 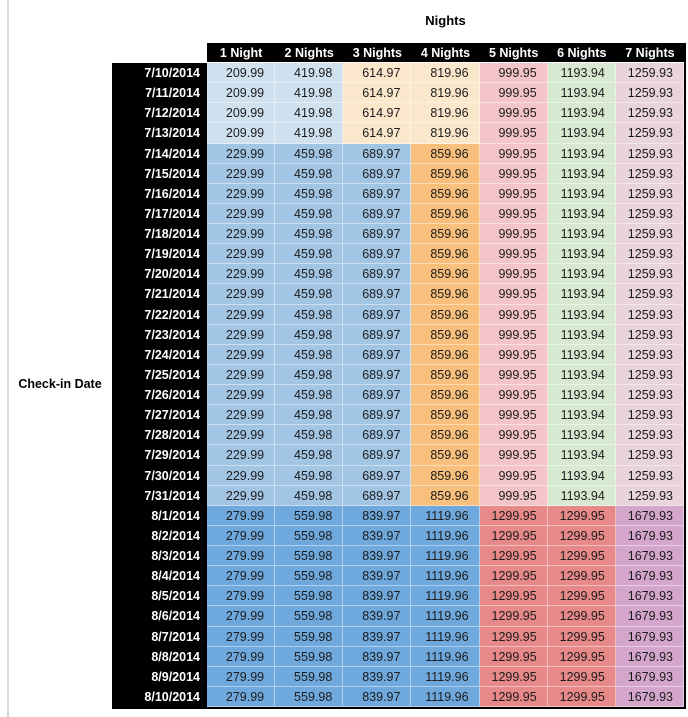 I want to click on row-header-date: 7/13/2014, so click(x=159, y=133).